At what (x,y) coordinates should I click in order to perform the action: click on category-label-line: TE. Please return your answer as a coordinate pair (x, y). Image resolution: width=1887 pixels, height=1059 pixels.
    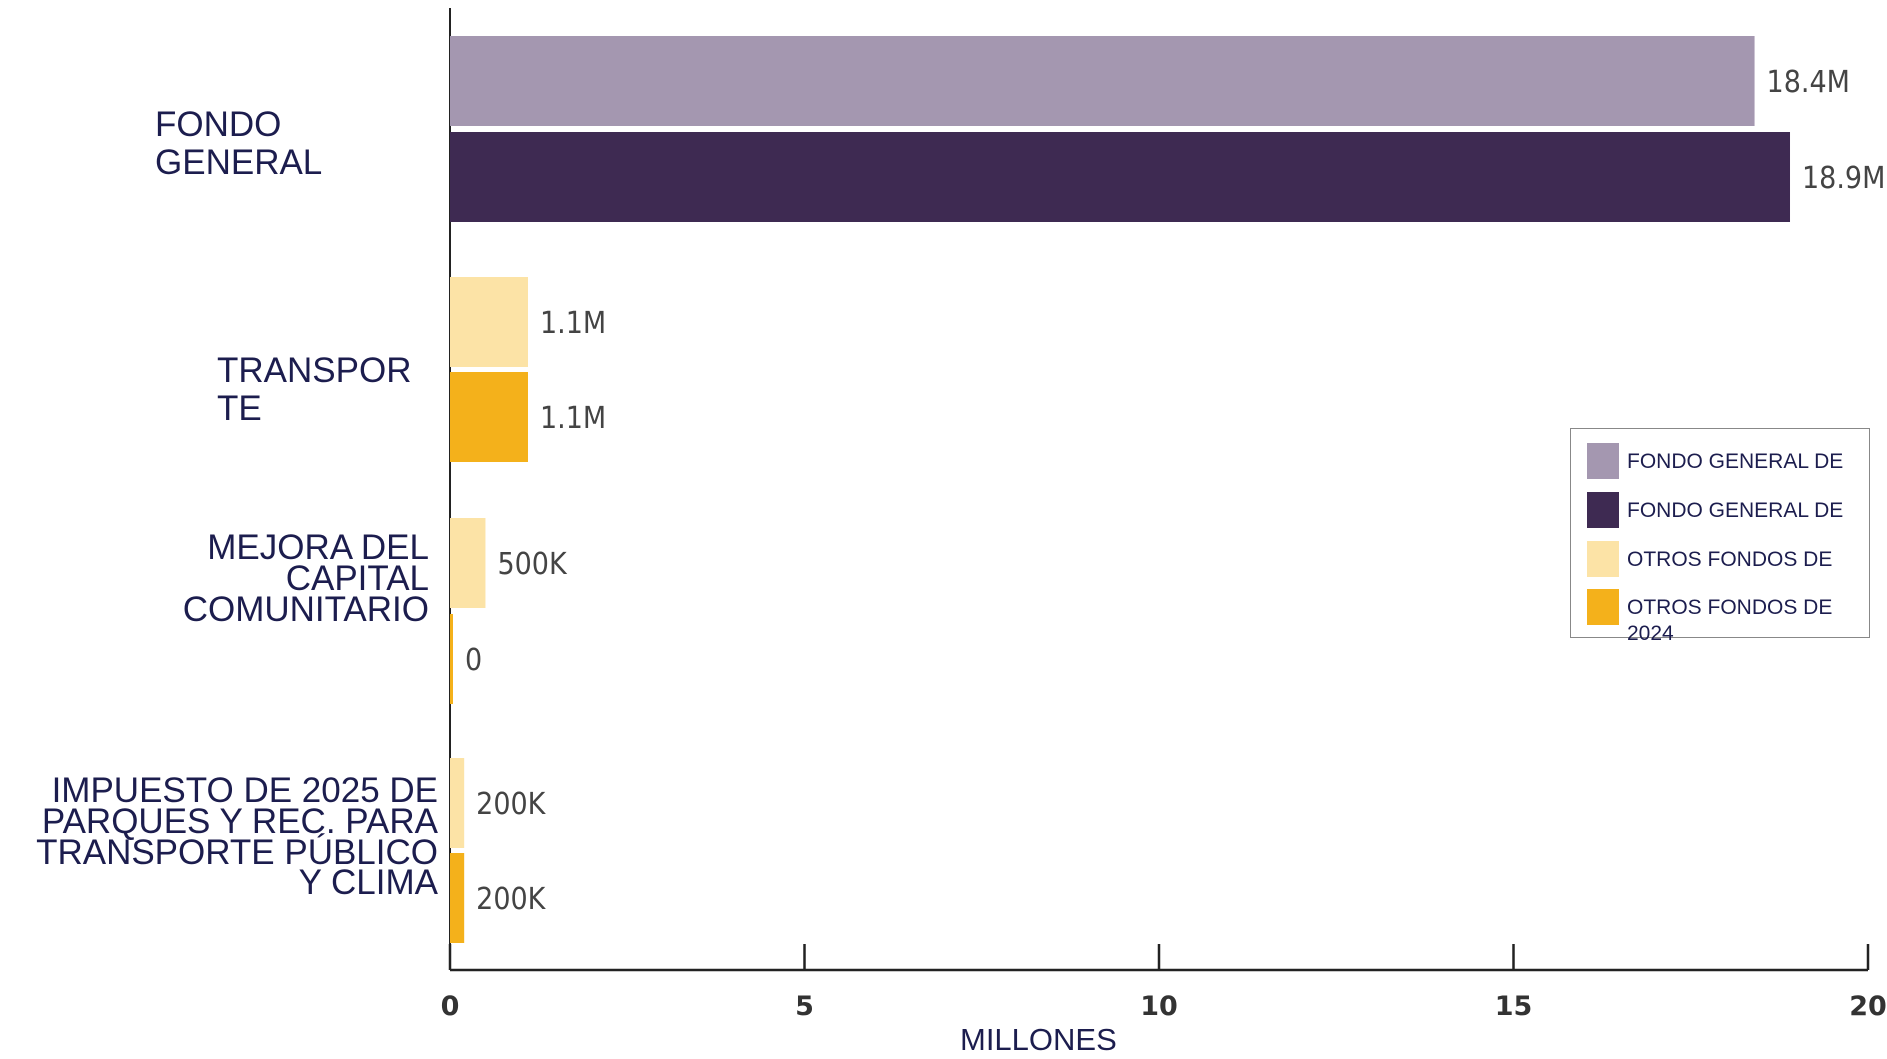
    Looking at the image, I should click on (239, 408).